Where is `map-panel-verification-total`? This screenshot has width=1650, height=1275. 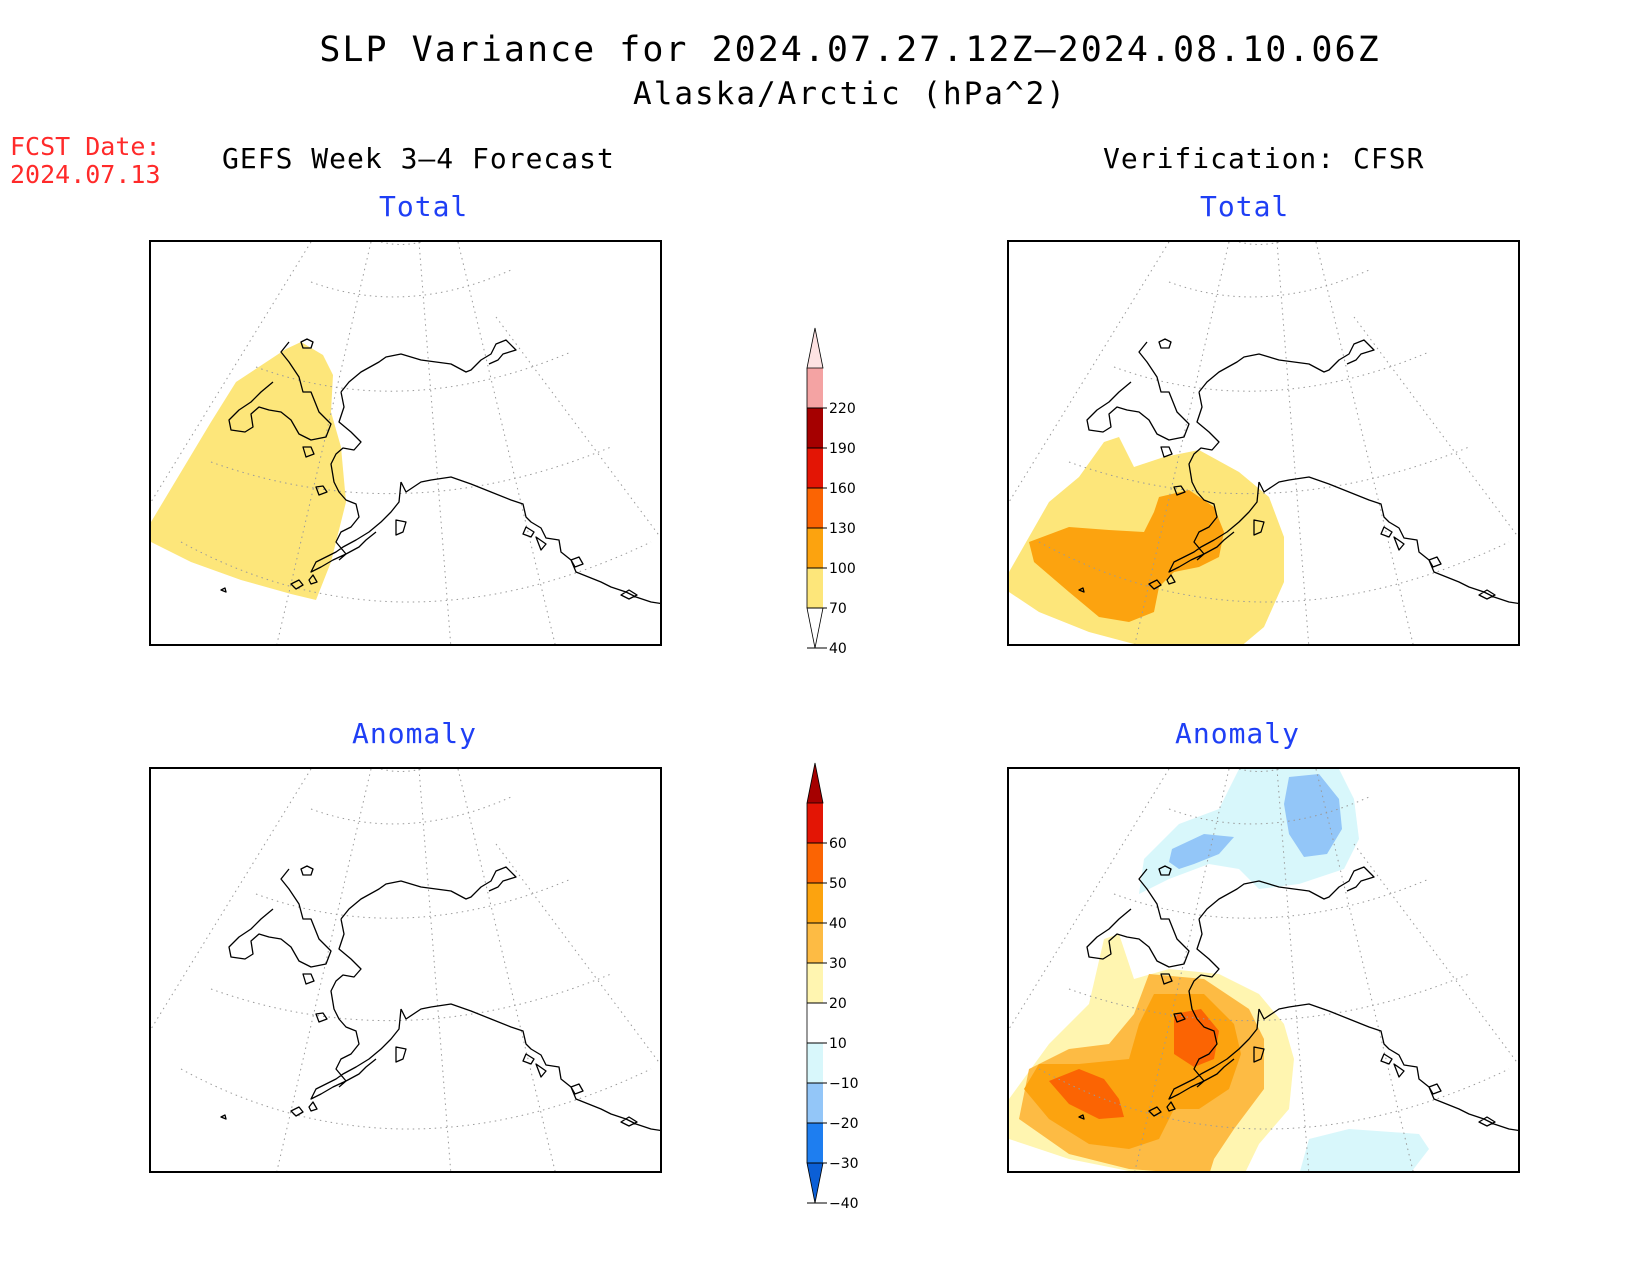
map-panel-verification-total is located at coordinates (1263, 443).